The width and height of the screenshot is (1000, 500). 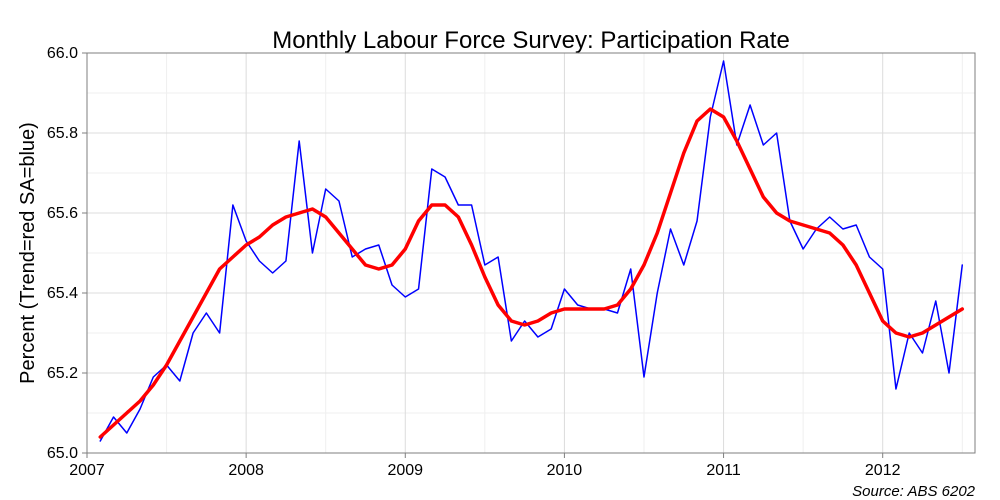 I want to click on y-tick-label: 65.6, so click(x=62, y=213).